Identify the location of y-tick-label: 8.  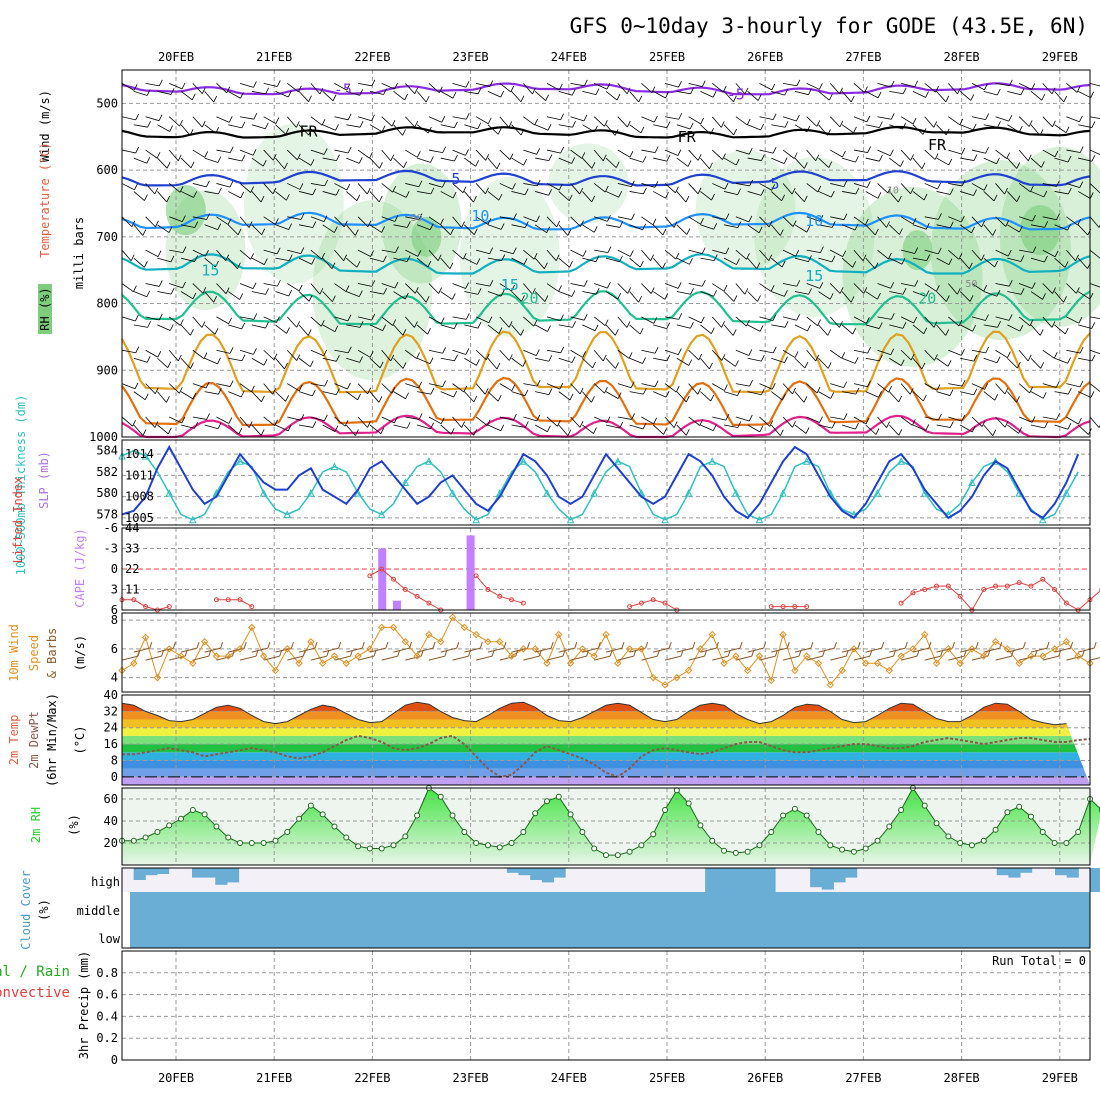
(114, 620).